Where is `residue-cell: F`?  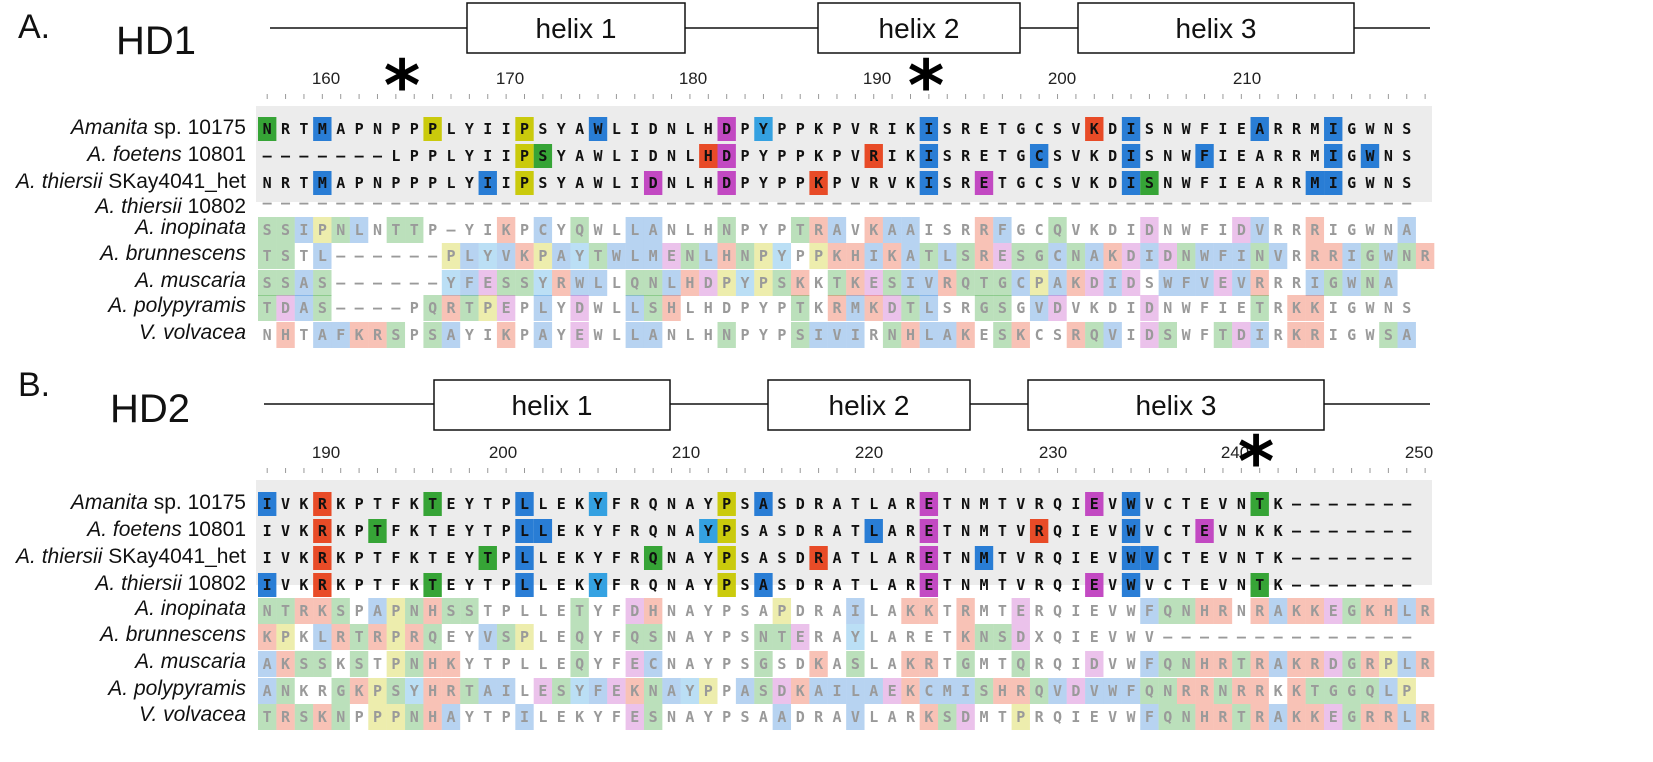 residue-cell: F is located at coordinates (1149, 611).